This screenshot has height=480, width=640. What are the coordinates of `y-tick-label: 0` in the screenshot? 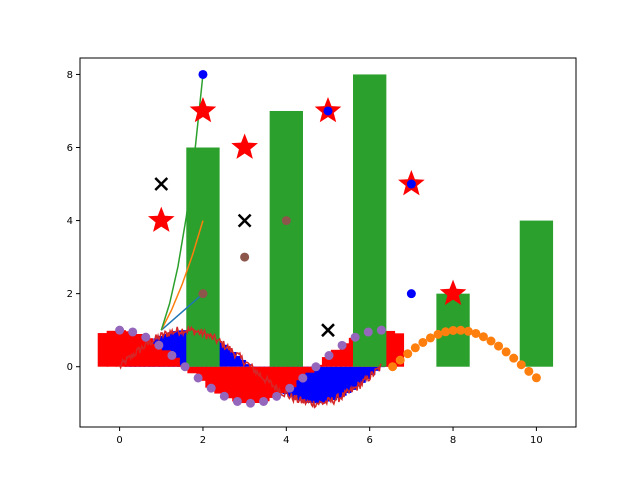 It's located at (70, 367).